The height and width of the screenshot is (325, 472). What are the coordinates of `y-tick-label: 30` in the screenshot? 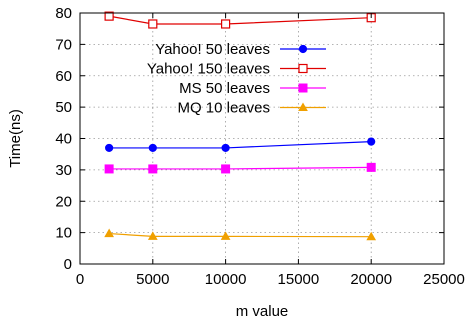 It's located at (63, 170).